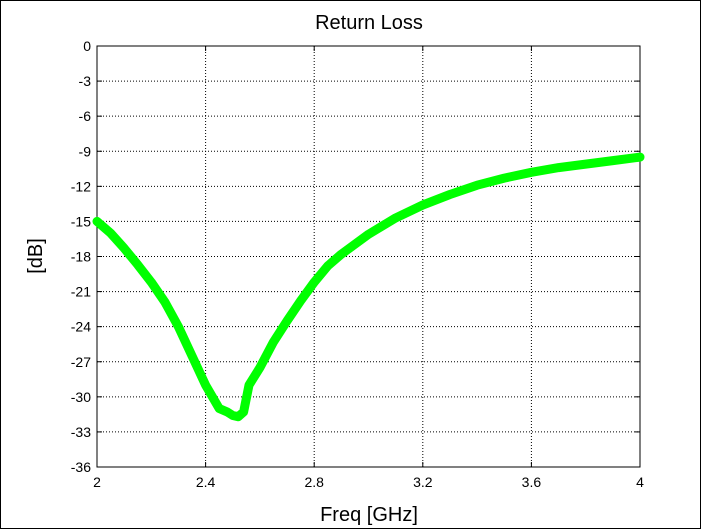 The image size is (701, 529). I want to click on y-tick-label: -24, so click(81, 327).